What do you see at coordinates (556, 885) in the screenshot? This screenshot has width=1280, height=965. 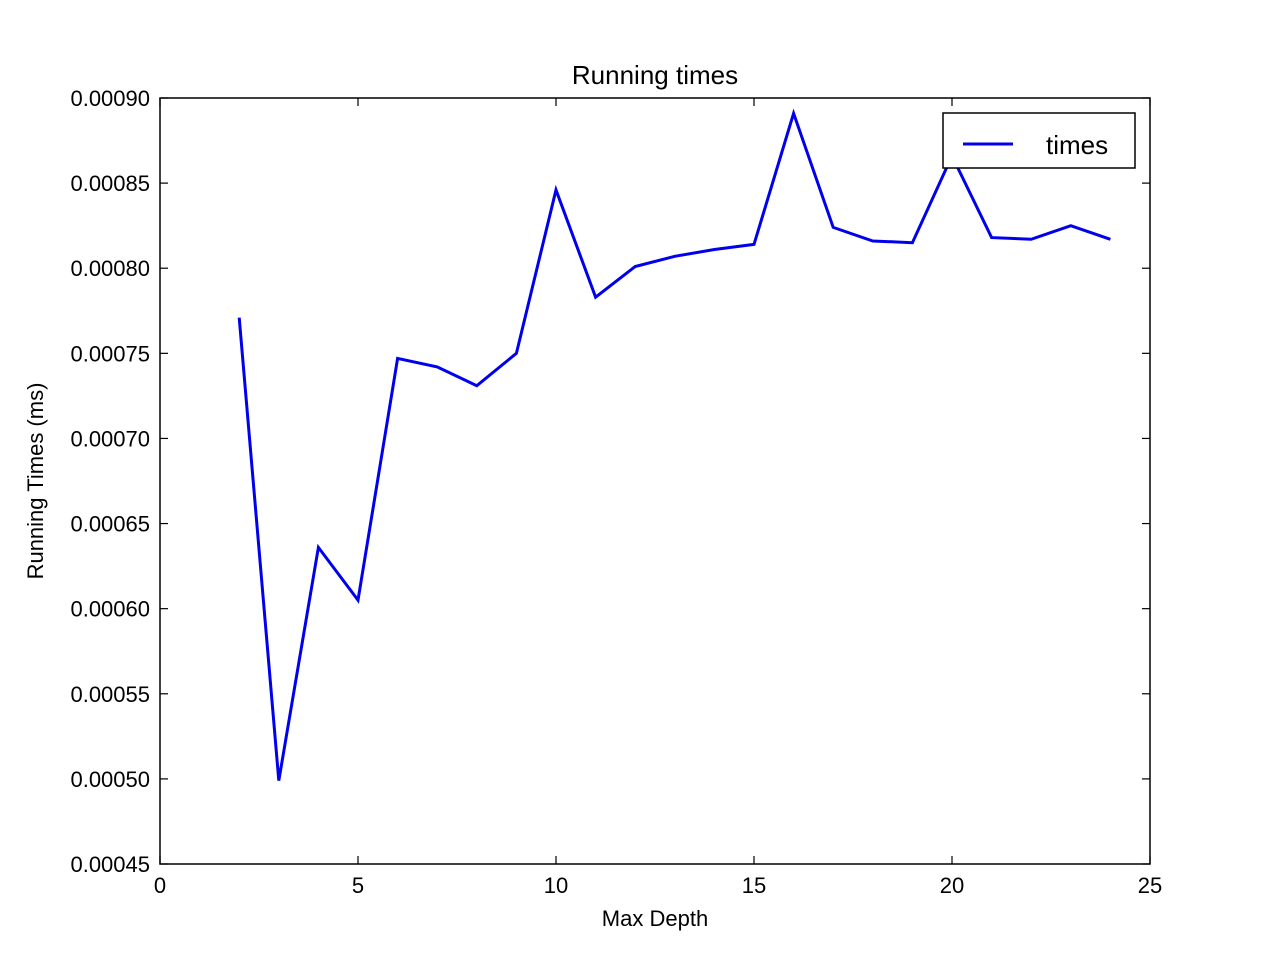 I see `x-tick-label: 10` at bounding box center [556, 885].